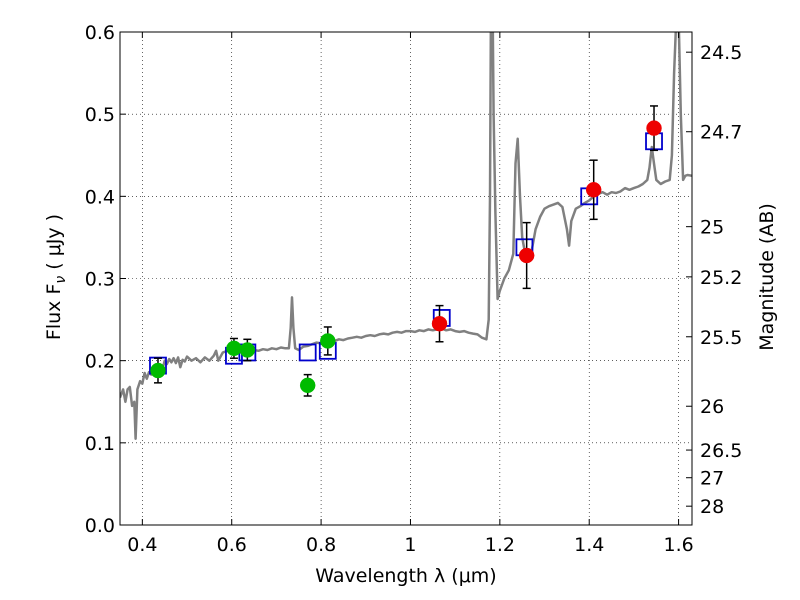 This screenshot has height=600, width=800. What do you see at coordinates (100, 362) in the screenshot?
I see `y-tick-label: 0.2` at bounding box center [100, 362].